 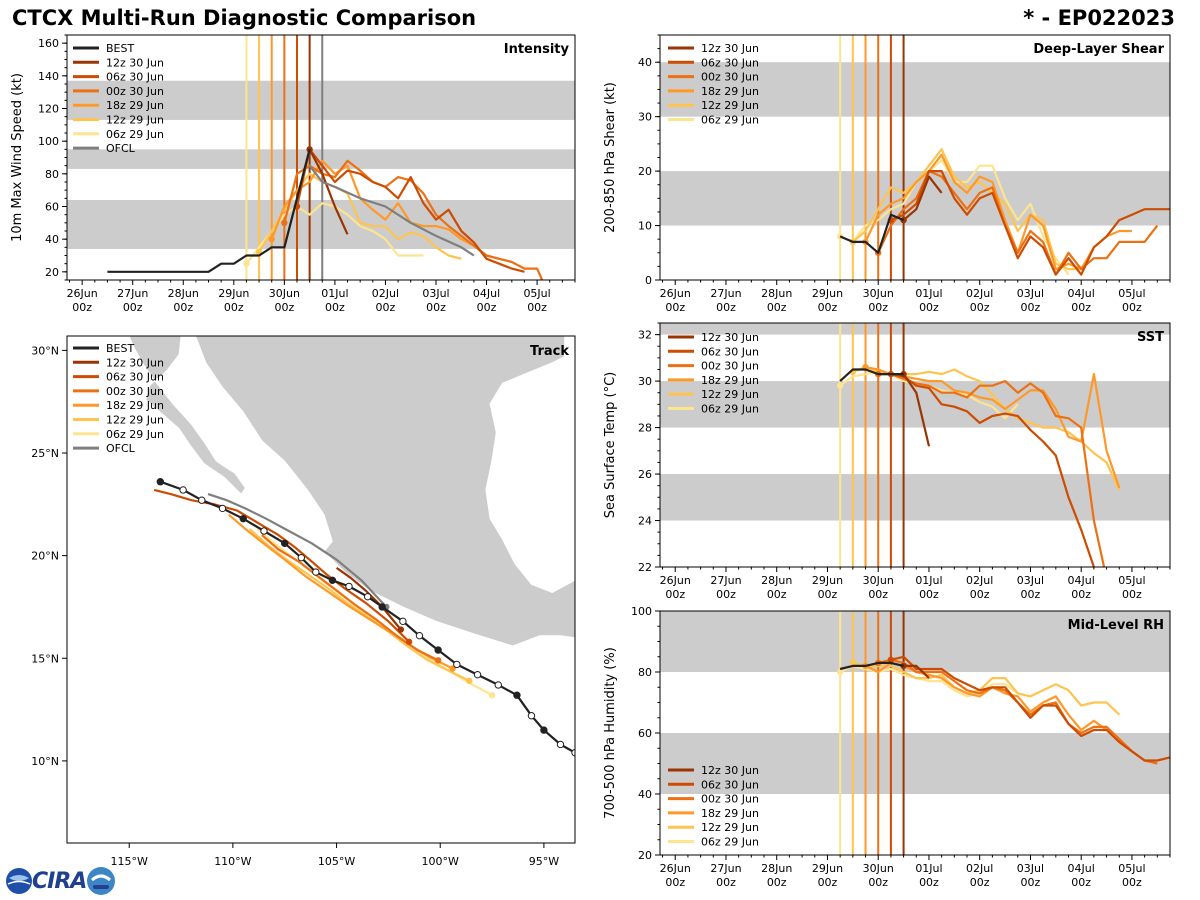 What do you see at coordinates (48, 109) in the screenshot?
I see `y-tick-label: 120` at bounding box center [48, 109].